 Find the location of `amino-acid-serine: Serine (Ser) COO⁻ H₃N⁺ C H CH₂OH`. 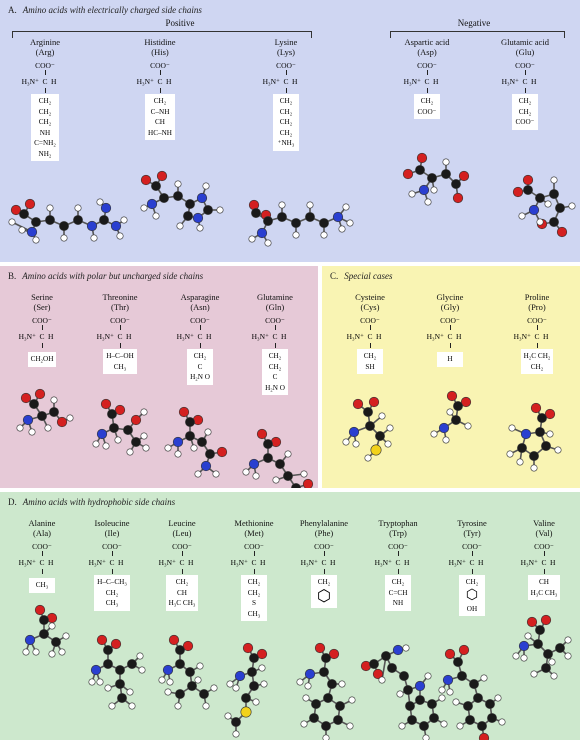

amino-acid-serine: Serine (Ser) COO⁻ H₃N⁺ C H CH₂OH is located at coordinates (42, 329).